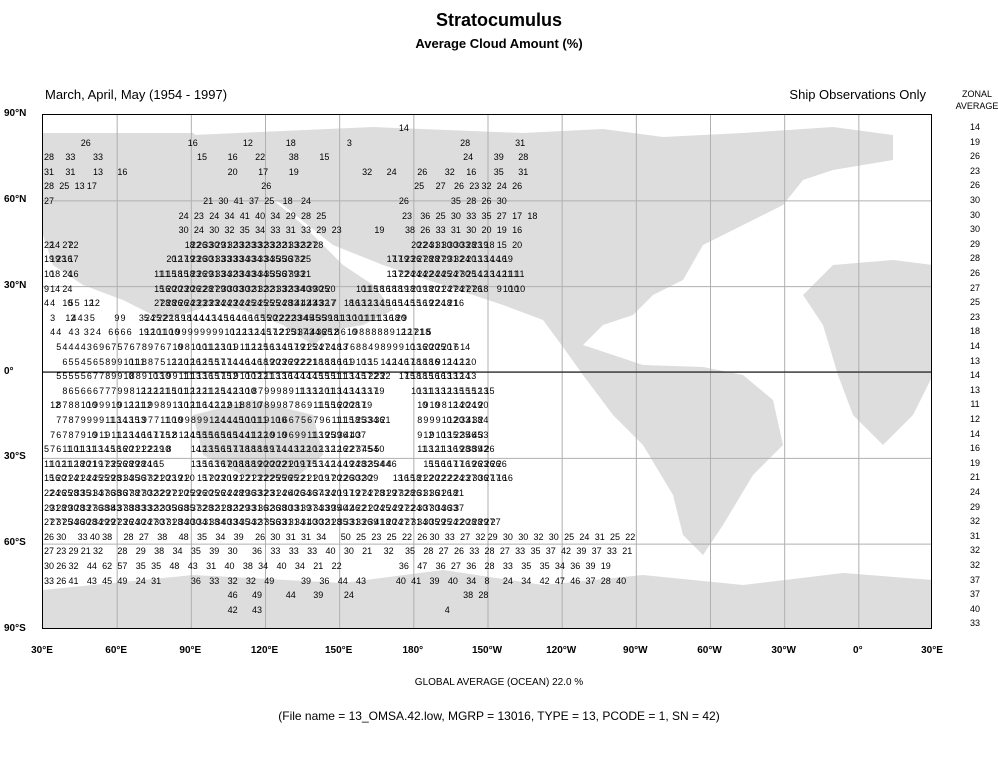 The height and width of the screenshot is (760, 998). What do you see at coordinates (974, 535) in the screenshot?
I see `zonal-average-value: 31` at bounding box center [974, 535].